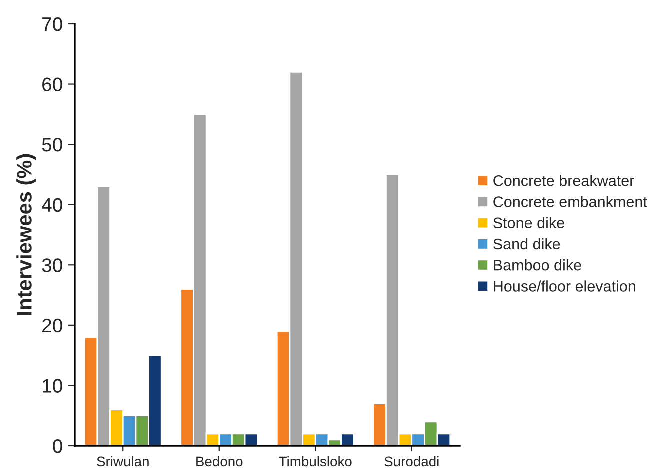  Describe the element at coordinates (565, 286) in the screenshot. I see `legend-label: House/floor elevation` at that location.